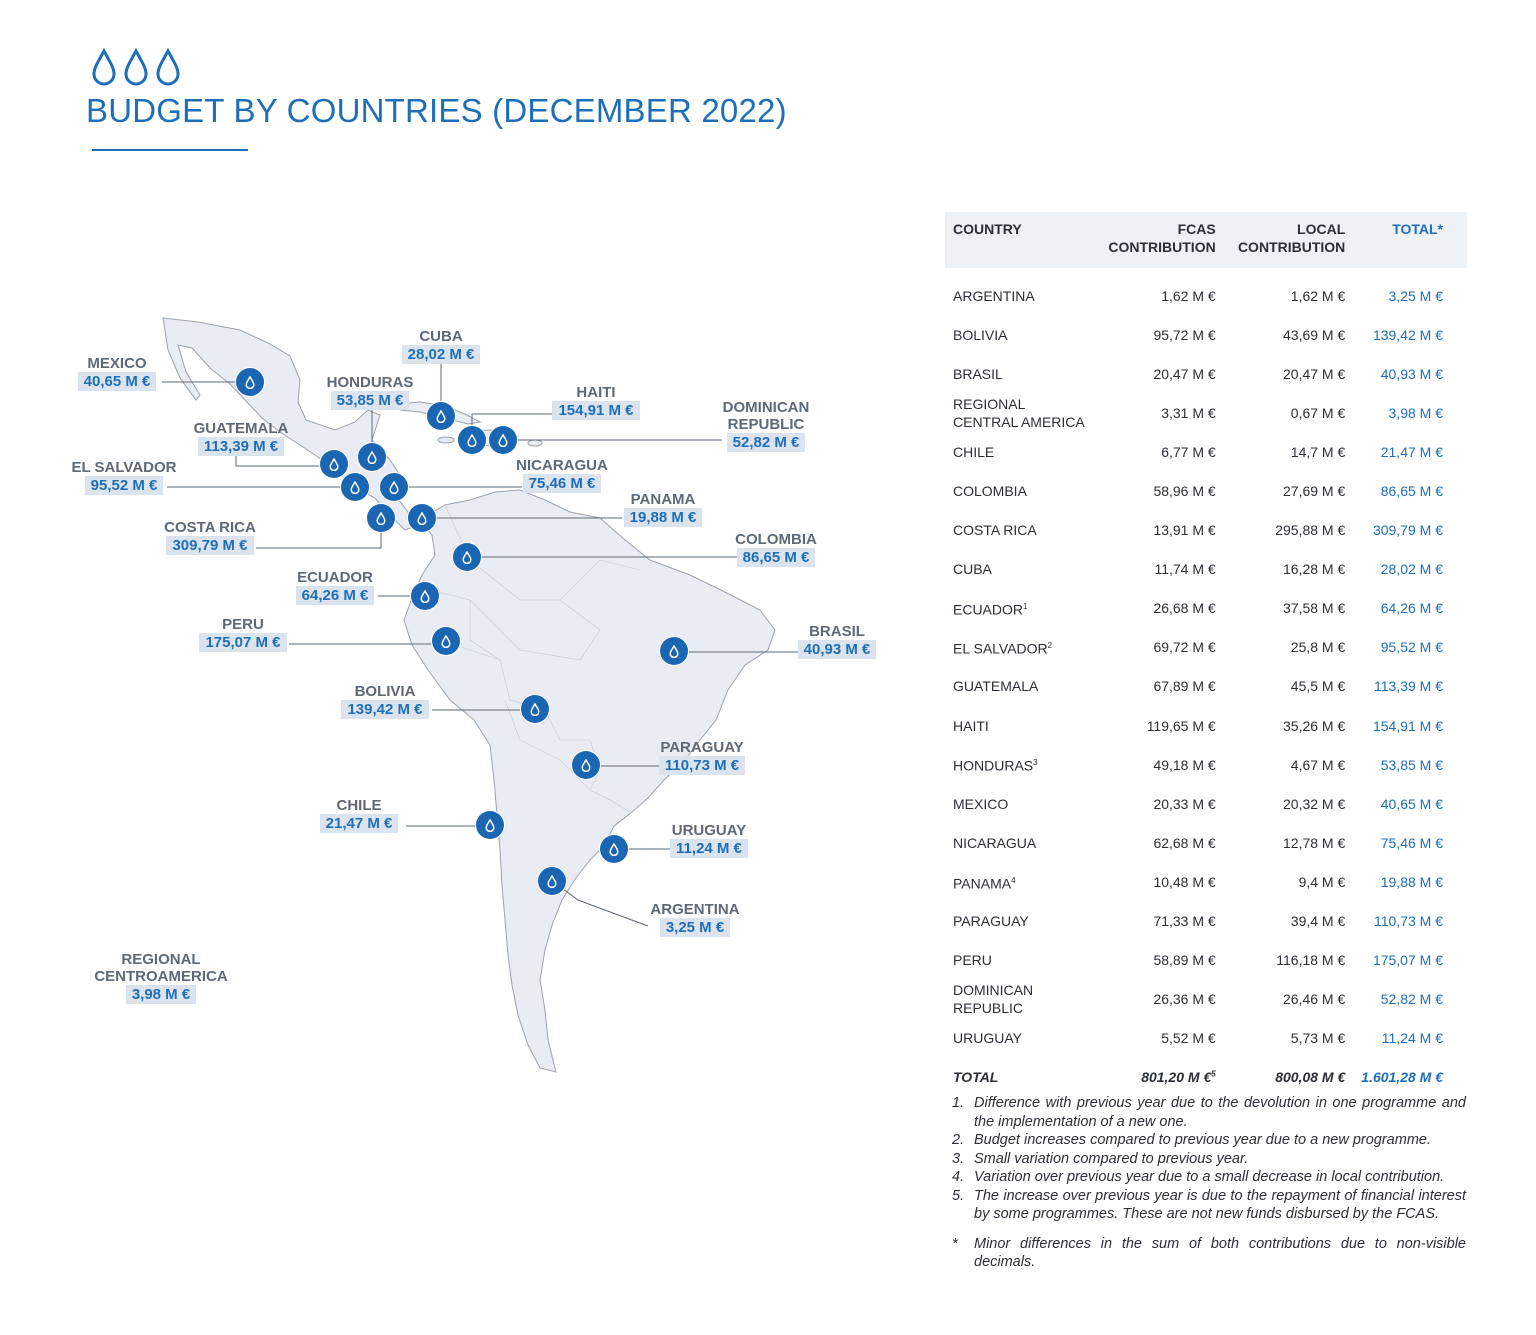 The image size is (1536, 1335). I want to click on marker-honduras, so click(372, 457).